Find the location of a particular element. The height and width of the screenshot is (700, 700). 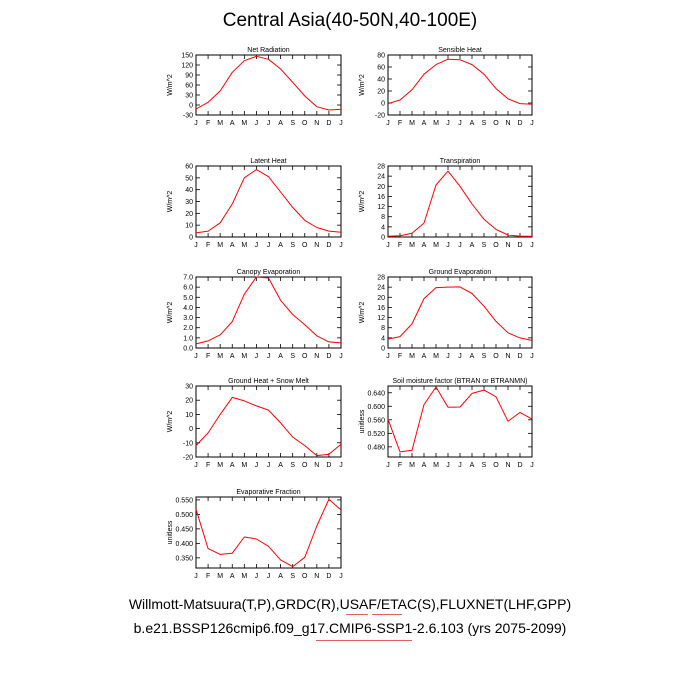

y-tick-label: 0.600 is located at coordinates (376, 407).